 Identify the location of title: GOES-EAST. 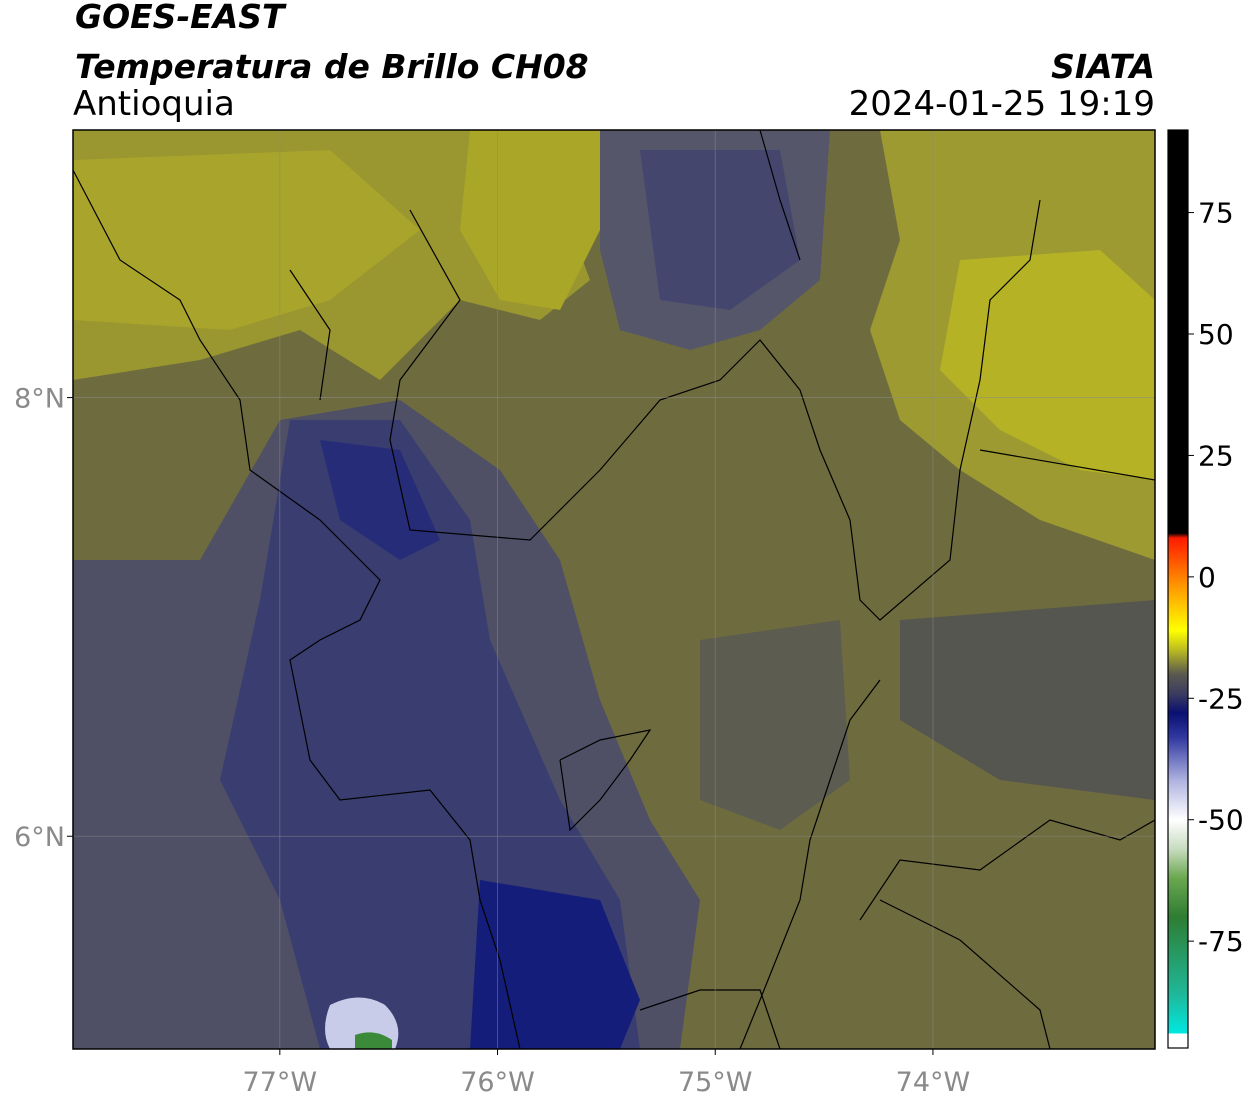
(181, 18).